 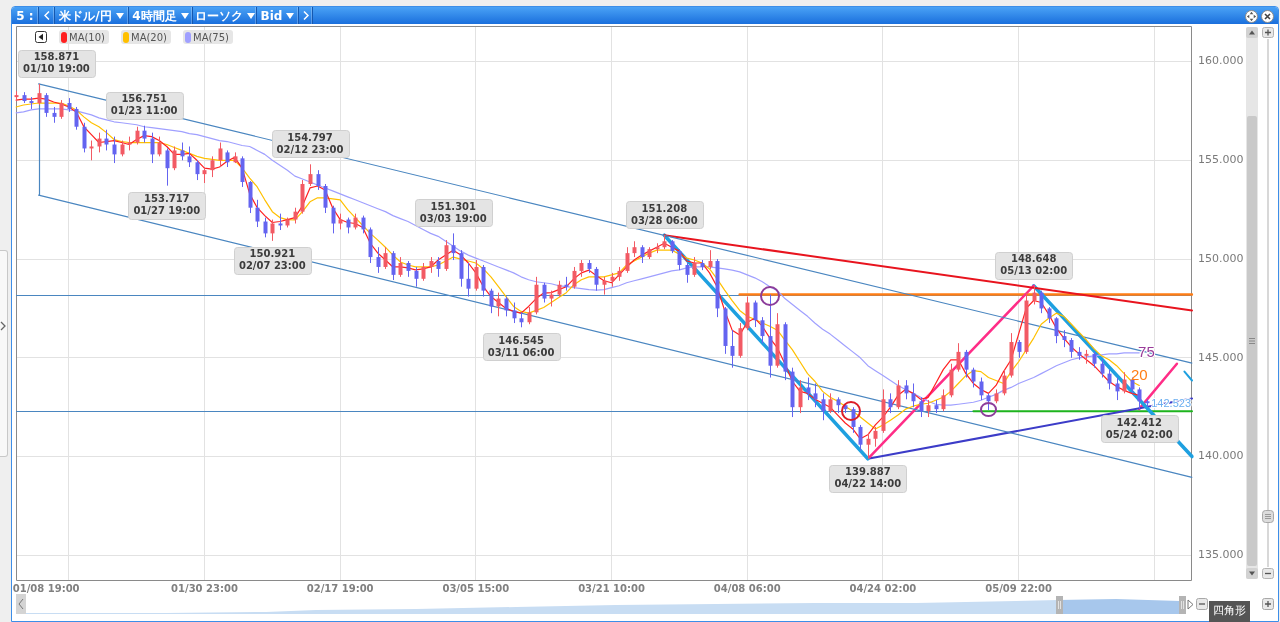 What do you see at coordinates (883, 588) in the screenshot?
I see `x-tick-label: 04/24 02:00` at bounding box center [883, 588].